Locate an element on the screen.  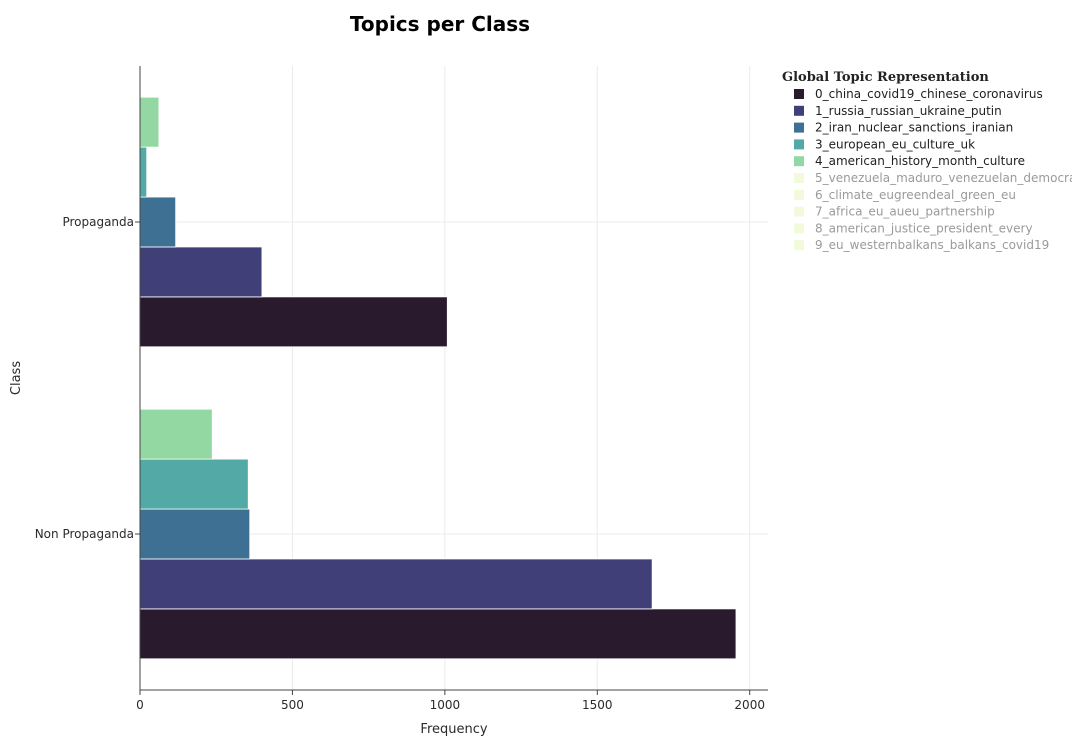
legend-item-7: 7_africa_eu_aueu_partnership is located at coordinates (894, 212).